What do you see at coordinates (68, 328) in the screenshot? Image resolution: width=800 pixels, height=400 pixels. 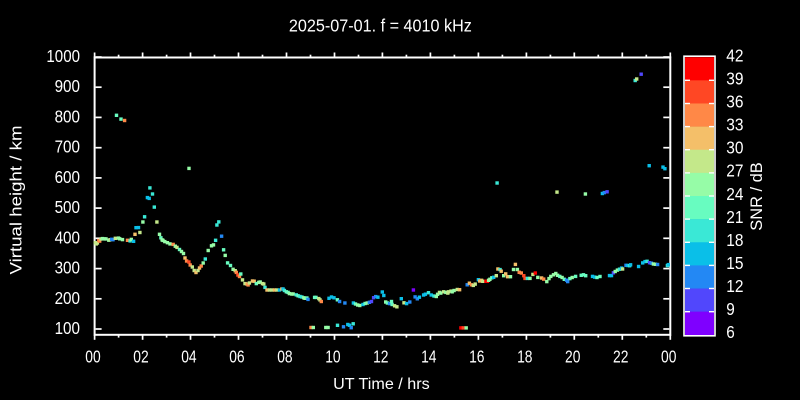 I see `svg-text: 100` at bounding box center [68, 328].